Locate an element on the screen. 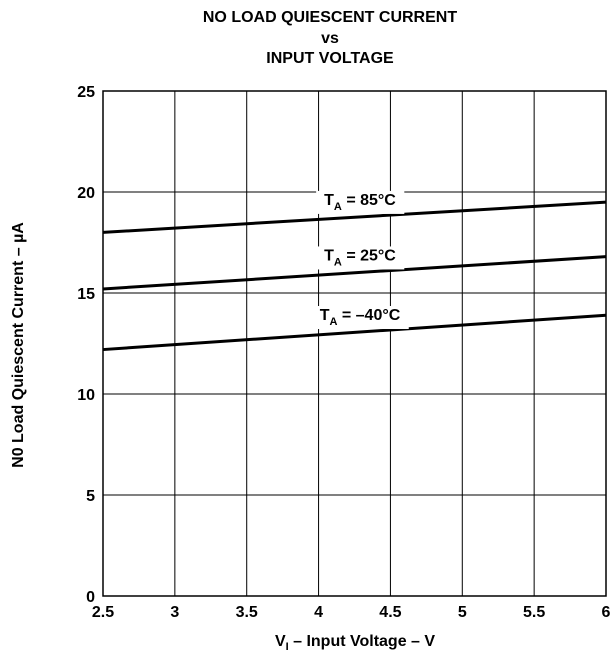 This screenshot has height=656, width=616. x-tick-label: 2.5 is located at coordinates (103, 612).